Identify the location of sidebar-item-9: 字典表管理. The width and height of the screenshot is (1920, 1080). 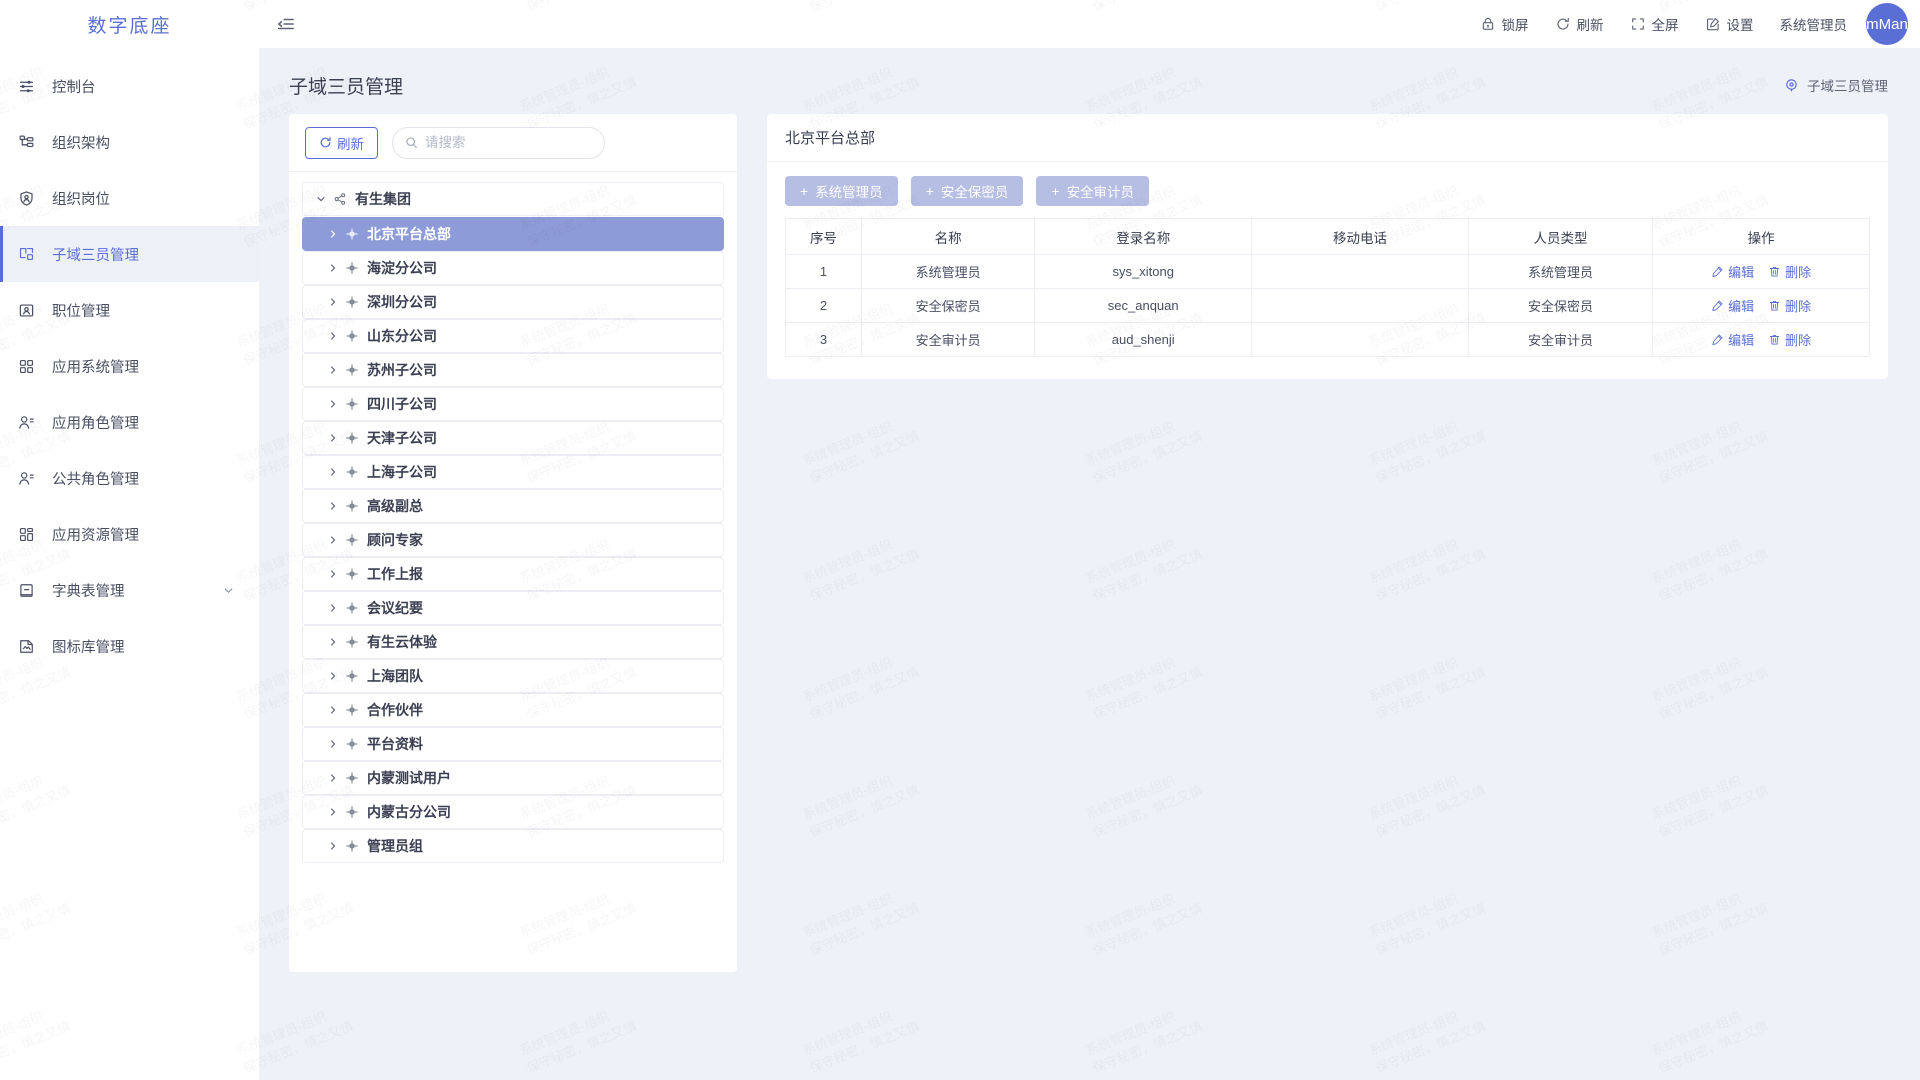
(129, 590).